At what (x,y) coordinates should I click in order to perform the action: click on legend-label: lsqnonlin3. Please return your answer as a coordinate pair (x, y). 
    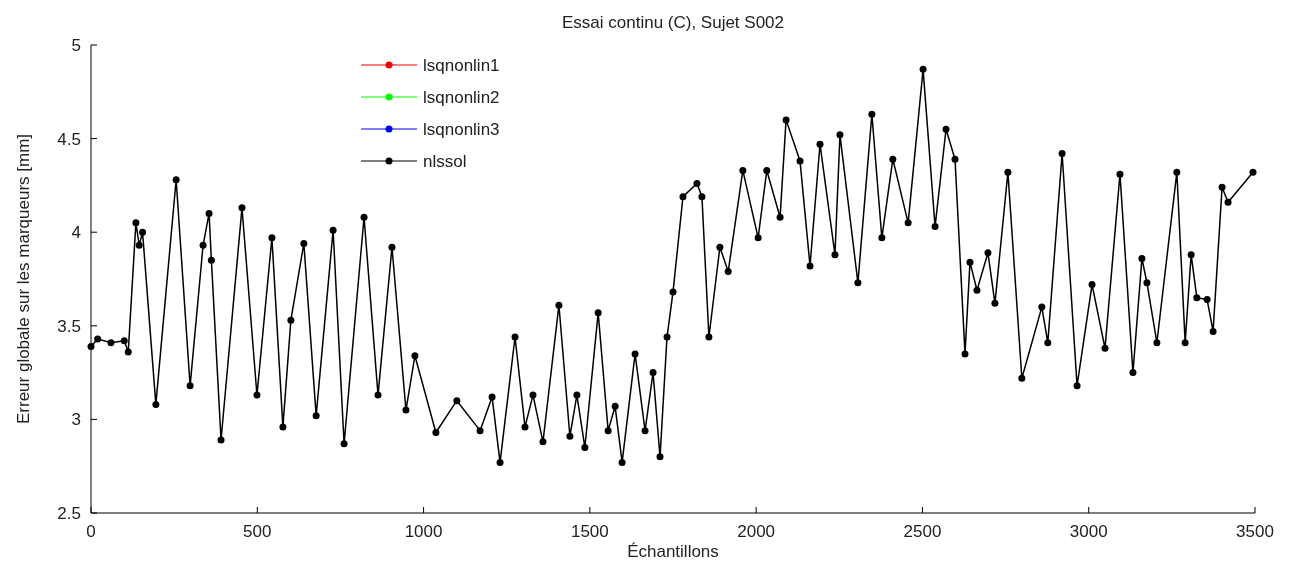
    Looking at the image, I should click on (461, 129).